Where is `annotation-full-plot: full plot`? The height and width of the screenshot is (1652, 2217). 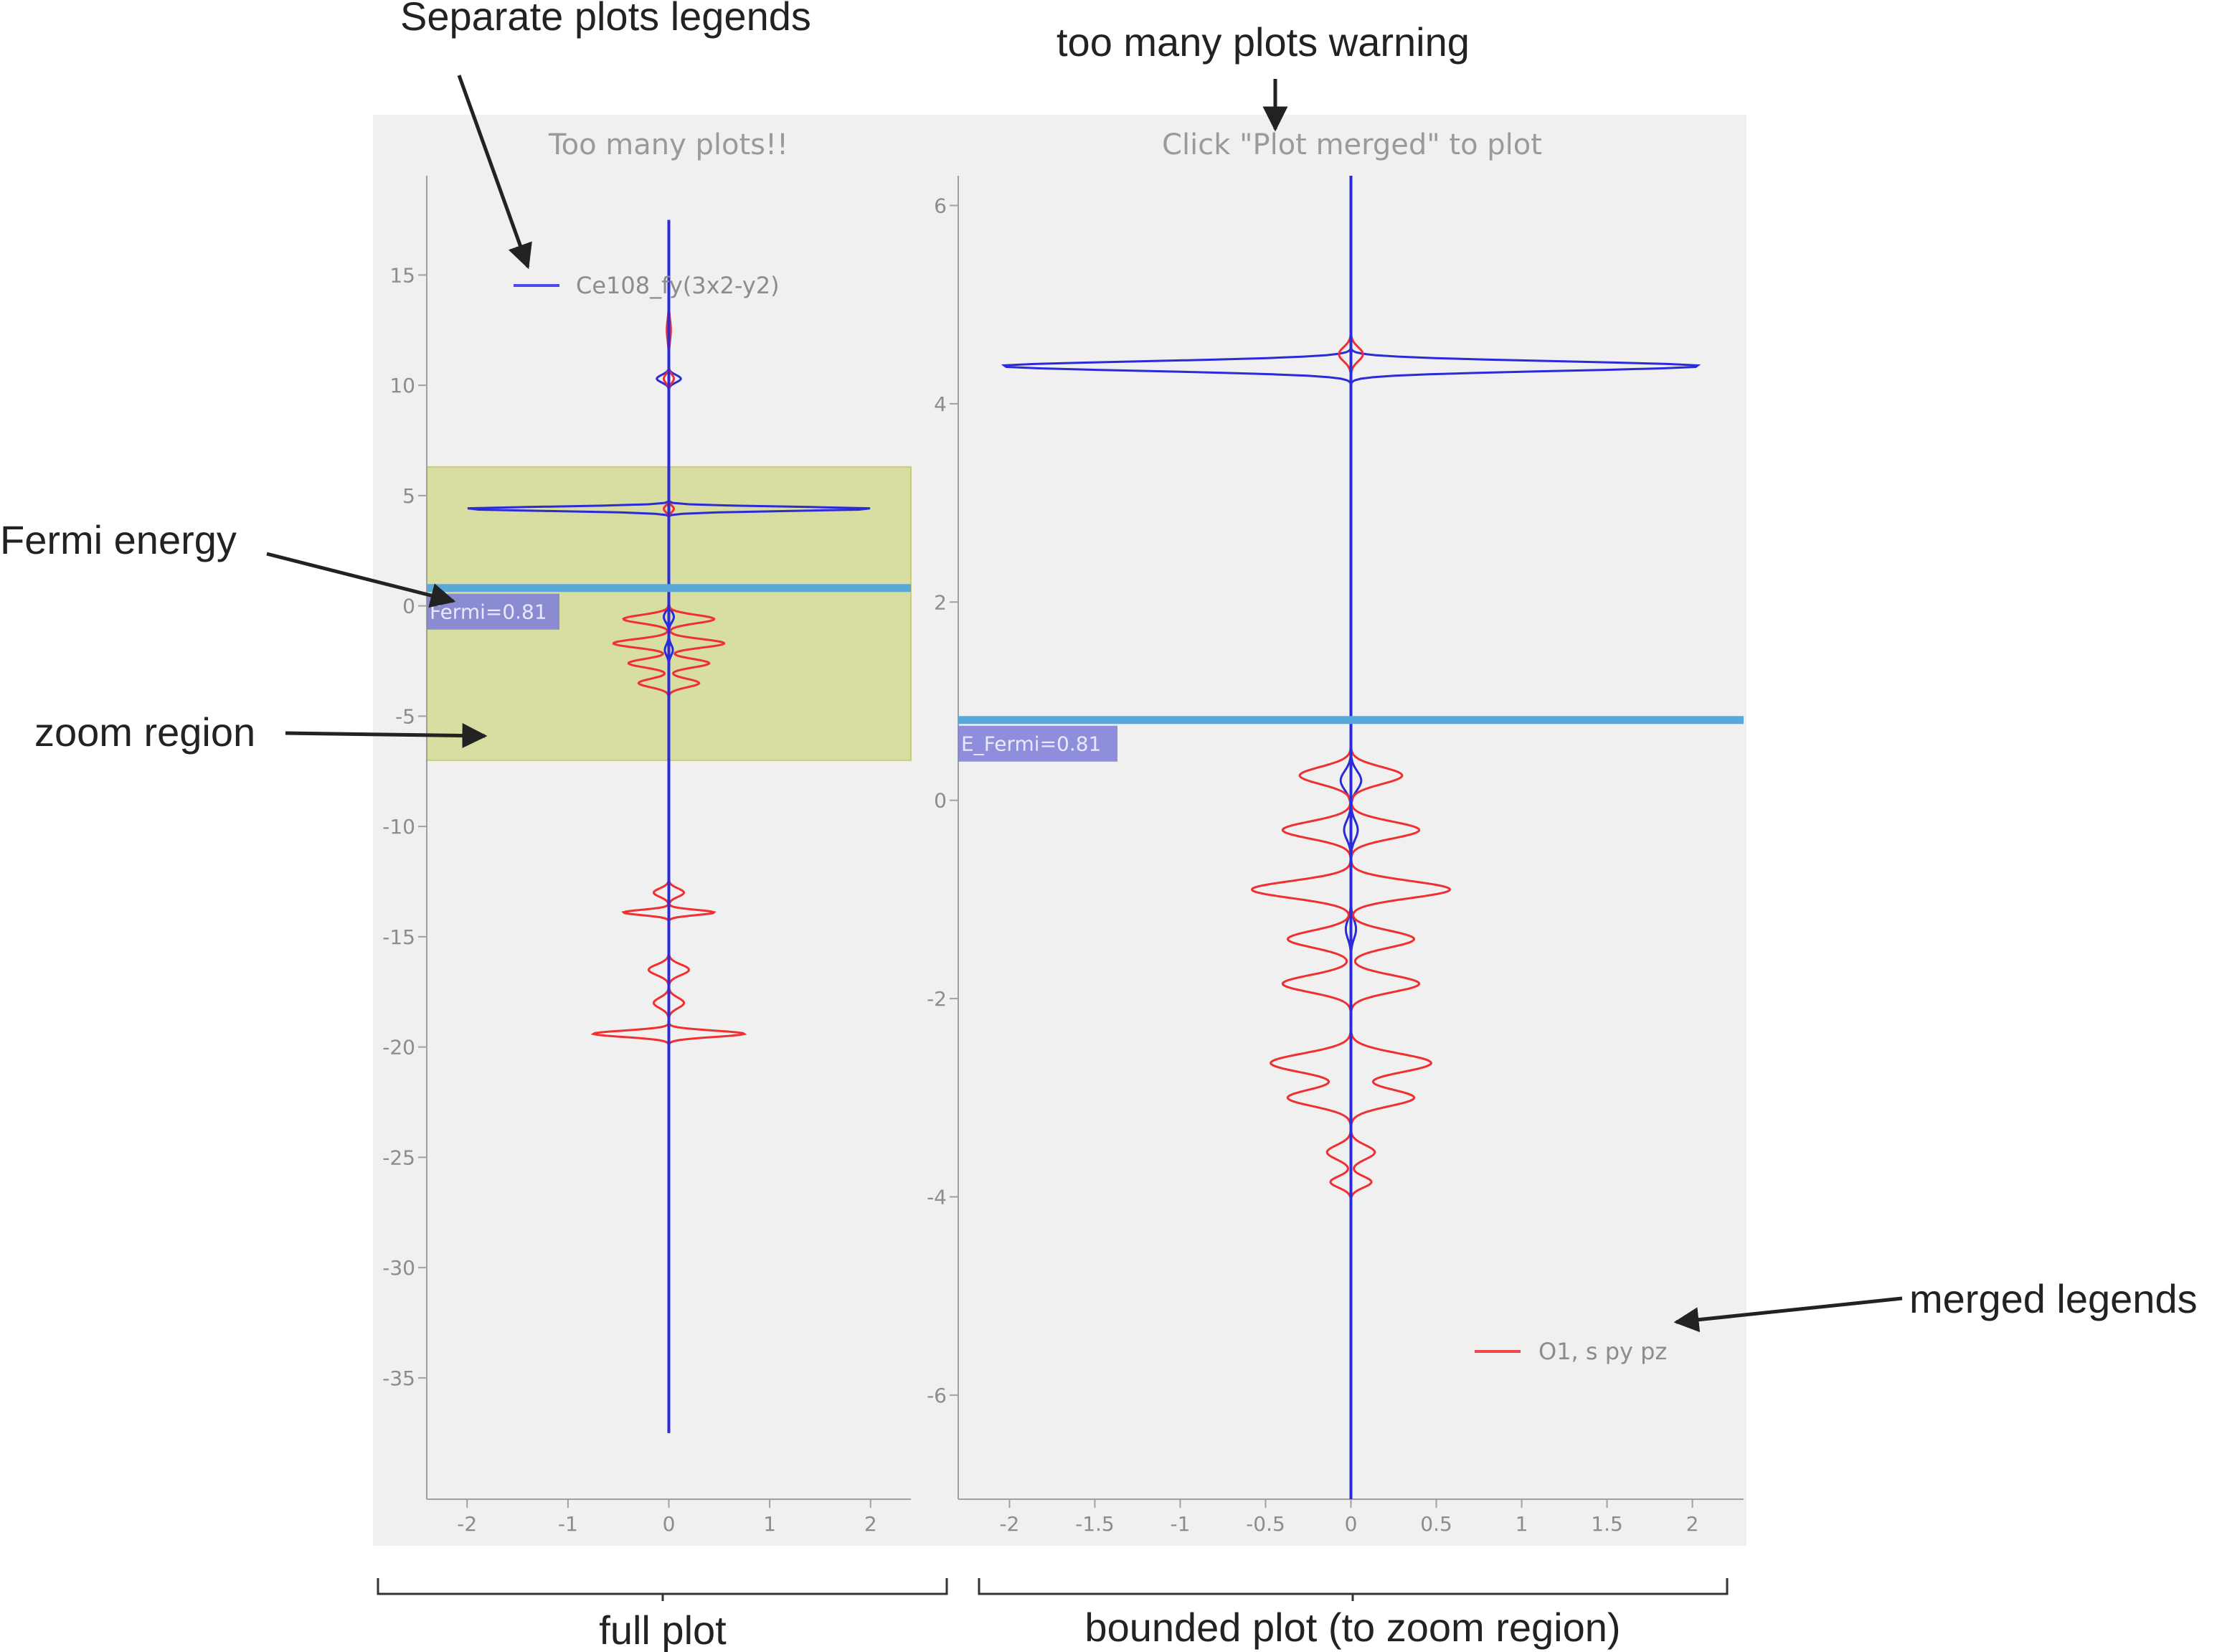 annotation-full-plot: full plot is located at coordinates (663, 1630).